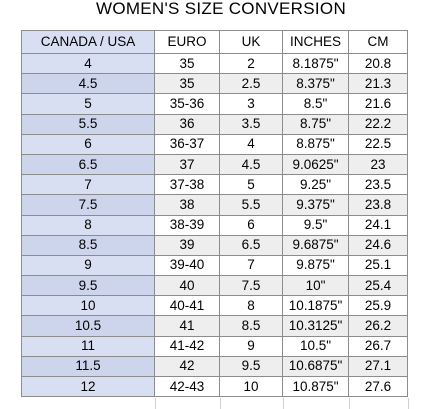  I want to click on cell-uk: 4, so click(251, 144).